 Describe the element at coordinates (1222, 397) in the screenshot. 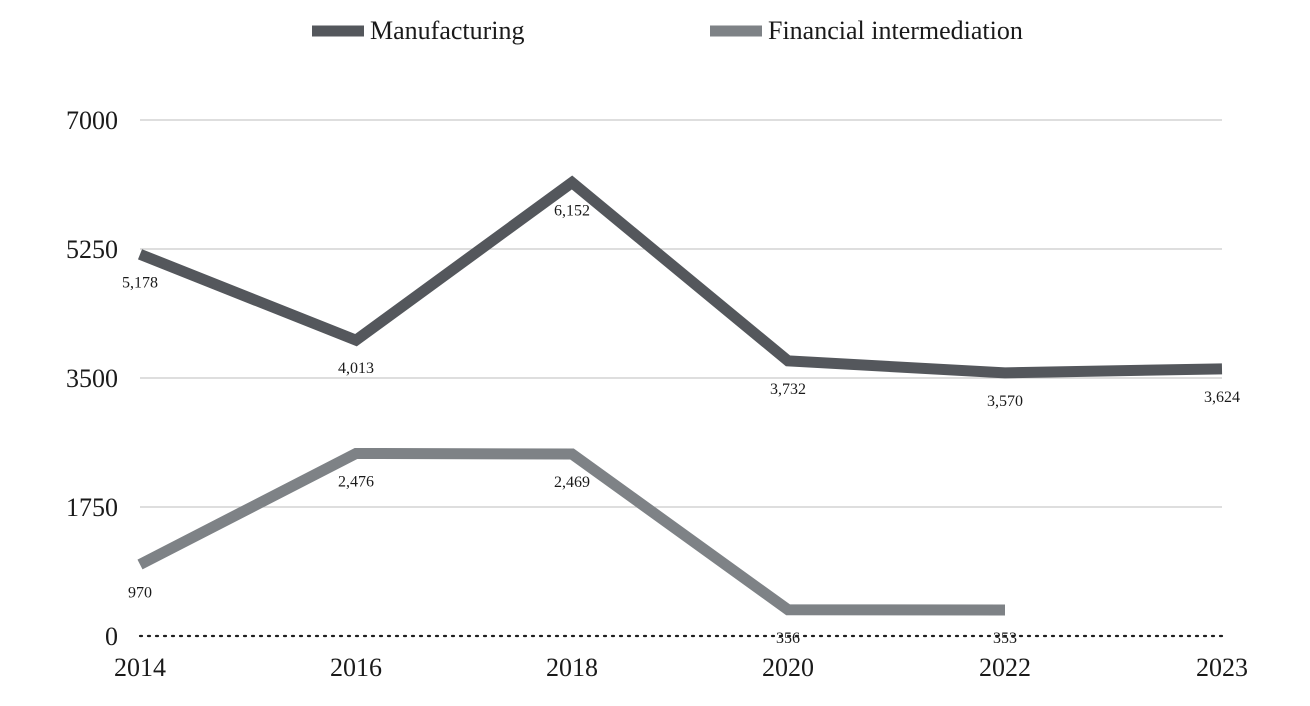

I see `data-label-manufacturing: 3,624` at that location.